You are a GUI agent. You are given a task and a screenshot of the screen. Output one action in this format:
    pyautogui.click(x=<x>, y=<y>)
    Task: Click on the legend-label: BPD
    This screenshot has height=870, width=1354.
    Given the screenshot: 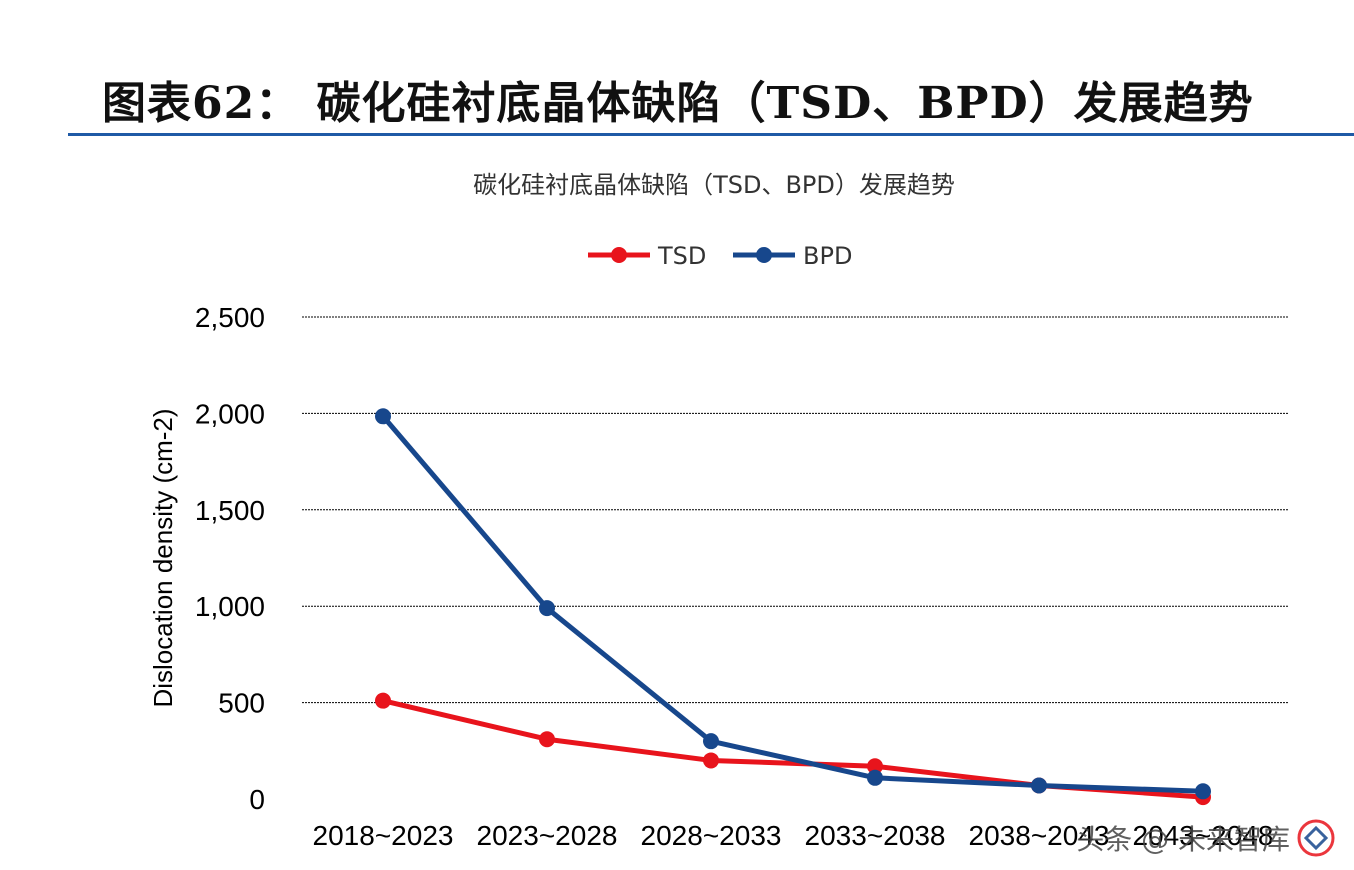 What is the action you would take?
    pyautogui.click(x=827, y=256)
    